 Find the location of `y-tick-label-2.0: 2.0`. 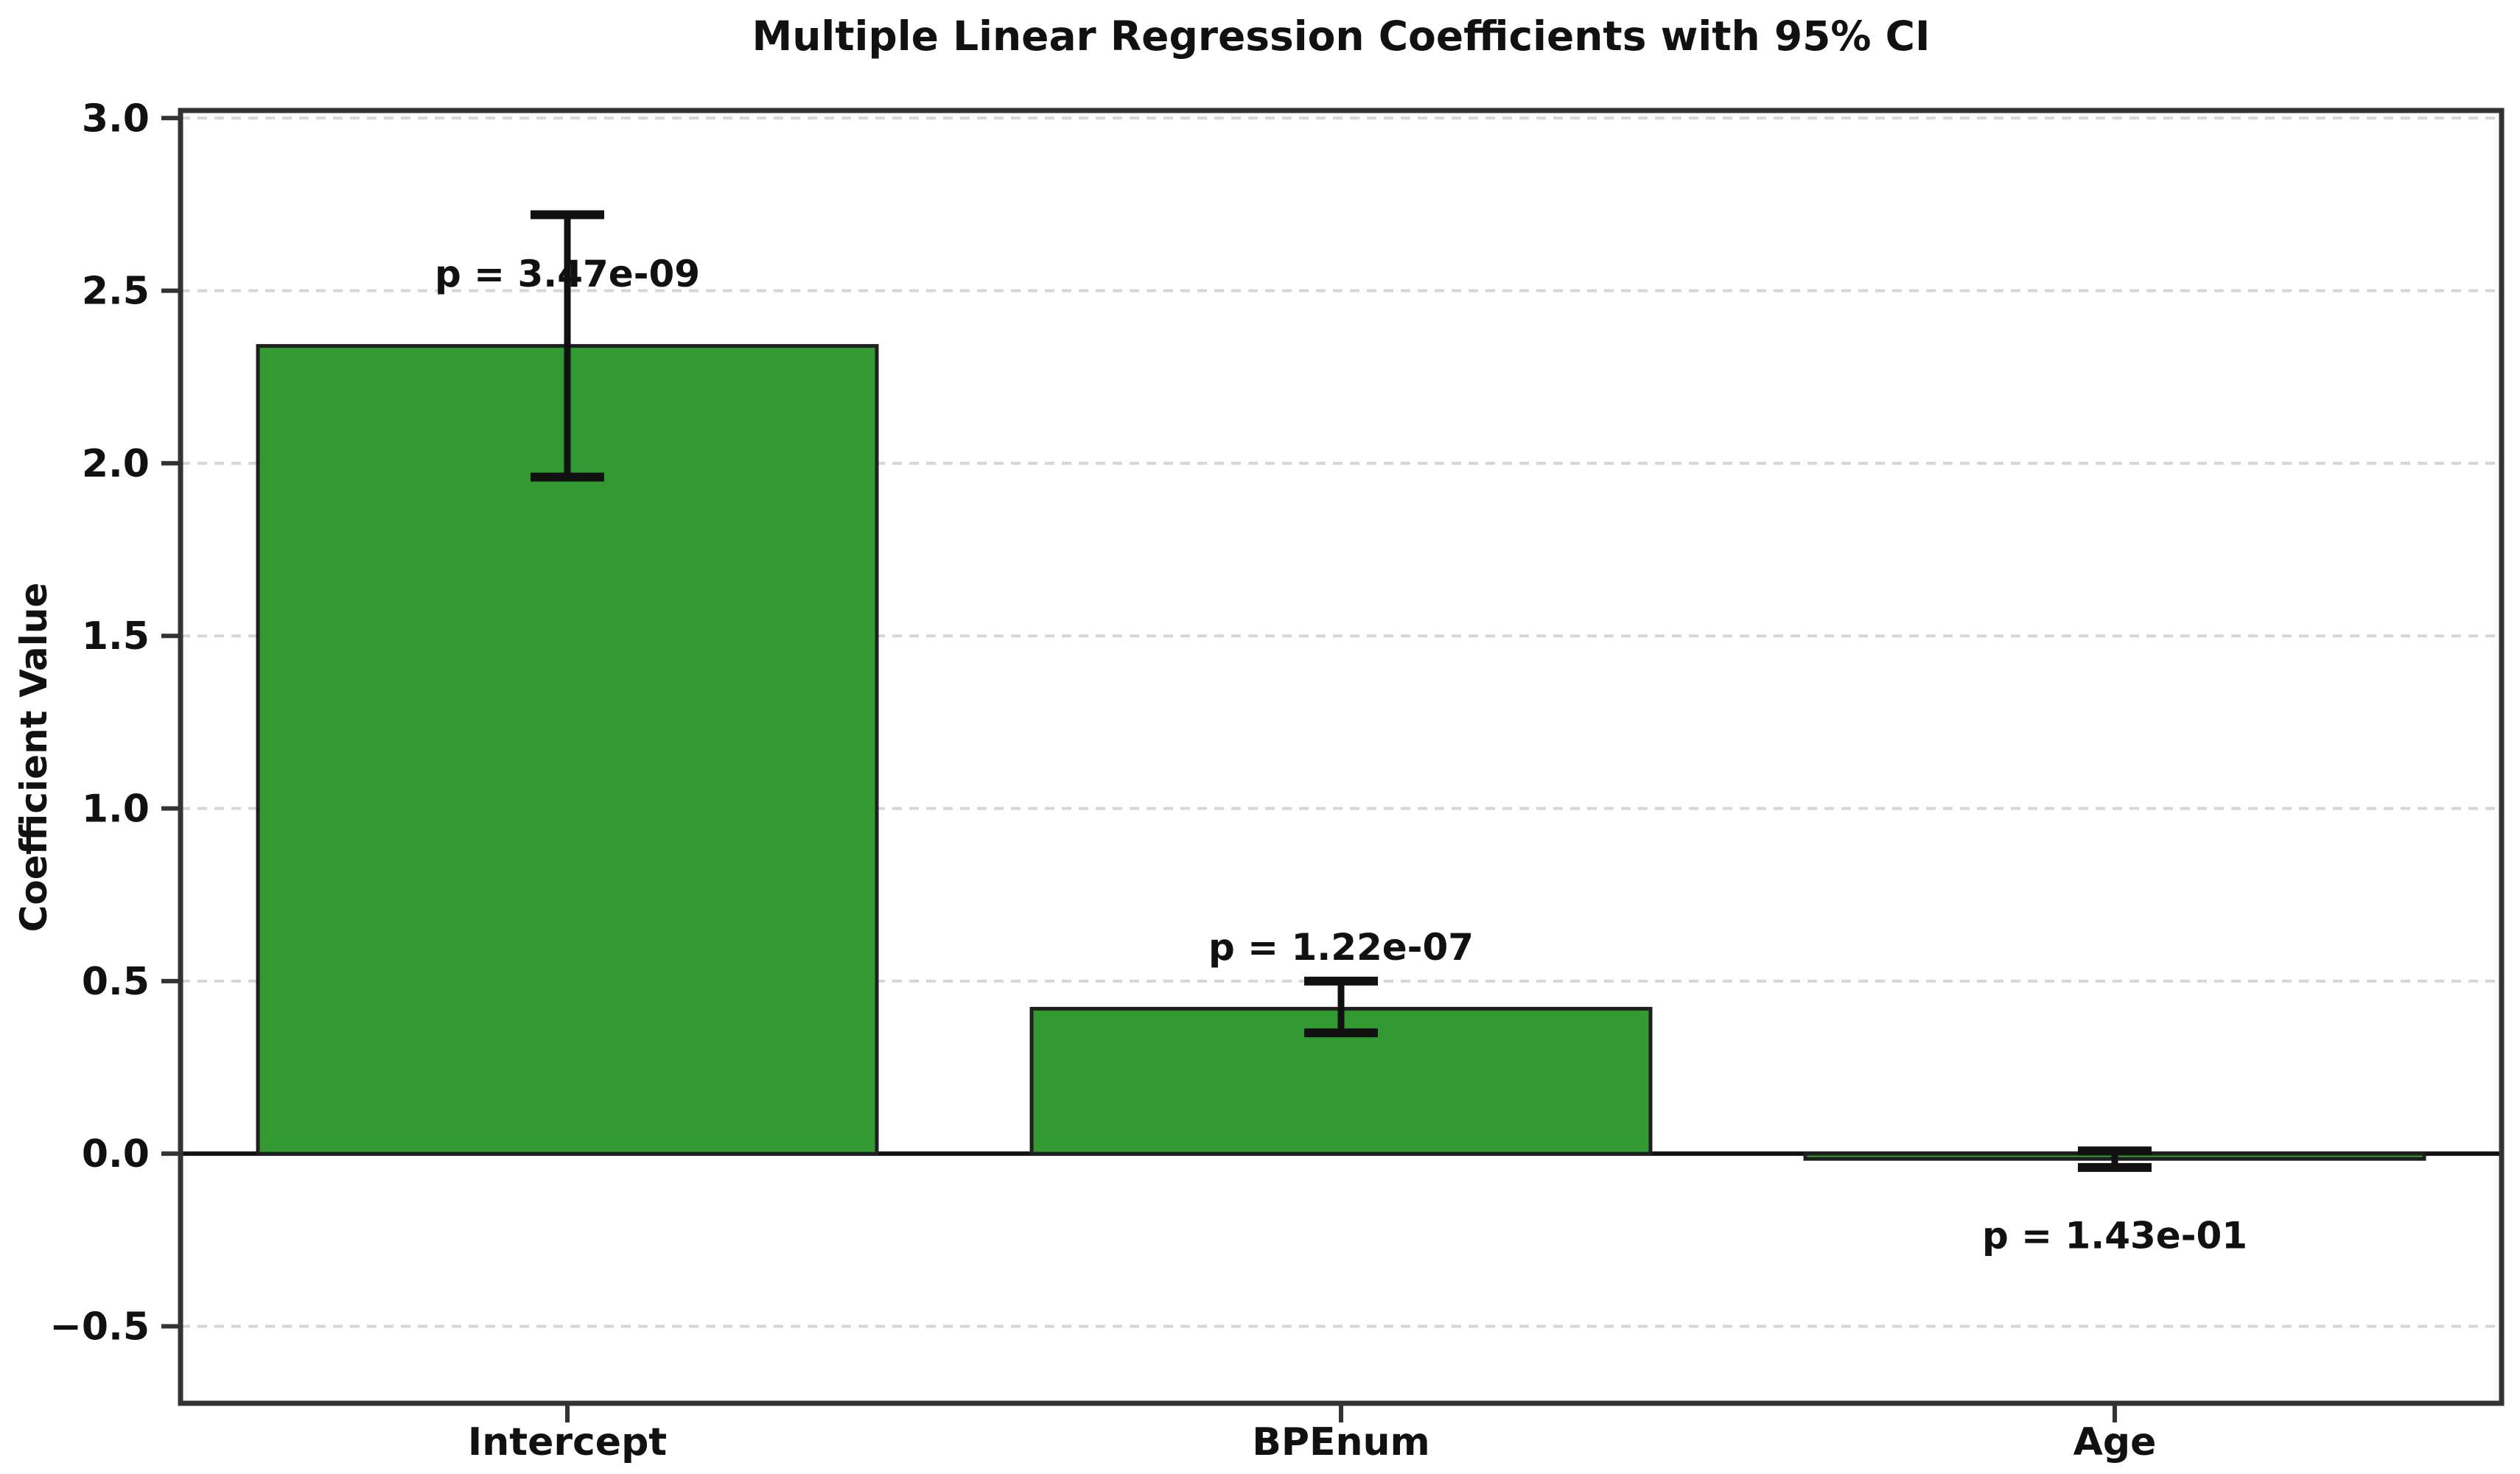

y-tick-label-2.0: 2.0 is located at coordinates (116, 464).